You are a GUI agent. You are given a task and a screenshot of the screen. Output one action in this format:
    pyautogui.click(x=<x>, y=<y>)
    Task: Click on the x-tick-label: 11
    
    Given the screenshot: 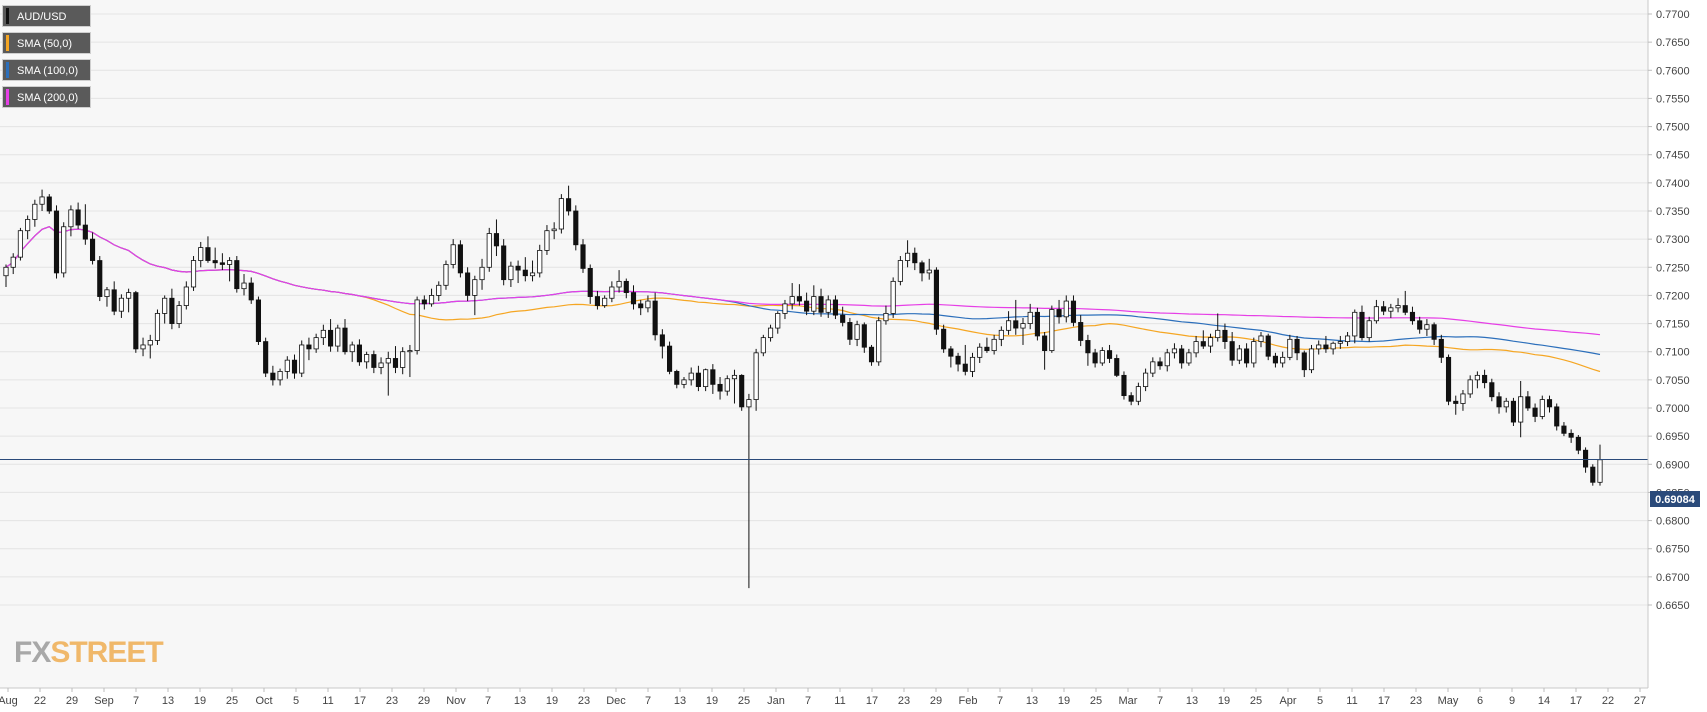 What is the action you would take?
    pyautogui.click(x=839, y=701)
    